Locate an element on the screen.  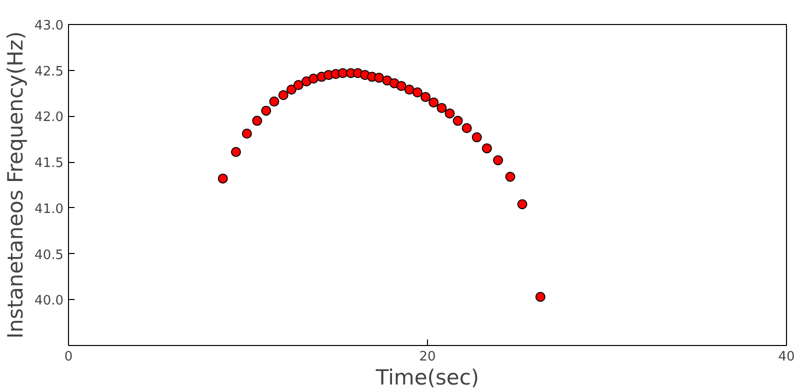
y-tick-label: 42.0 is located at coordinates (49, 118).